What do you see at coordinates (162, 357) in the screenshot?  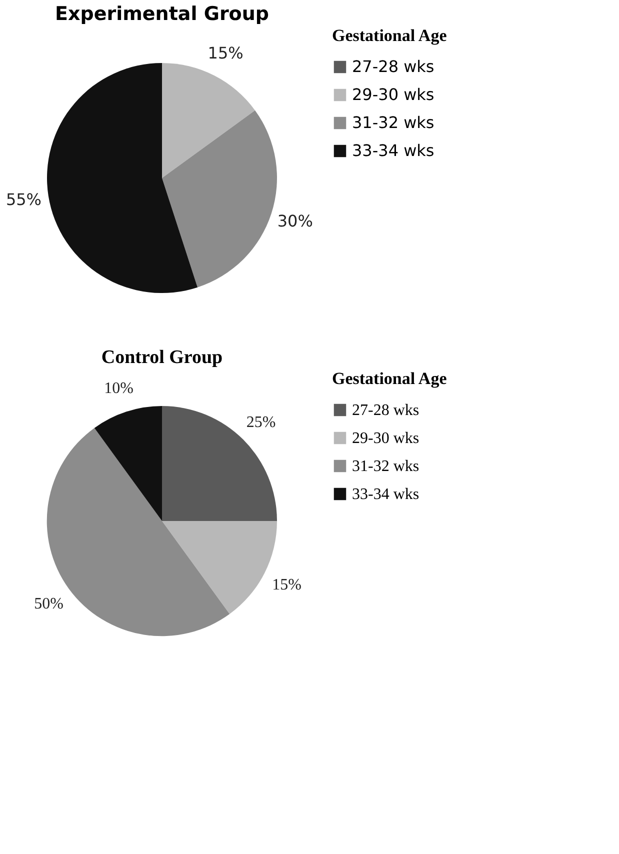 I see `chart-title: Control Group` at bounding box center [162, 357].